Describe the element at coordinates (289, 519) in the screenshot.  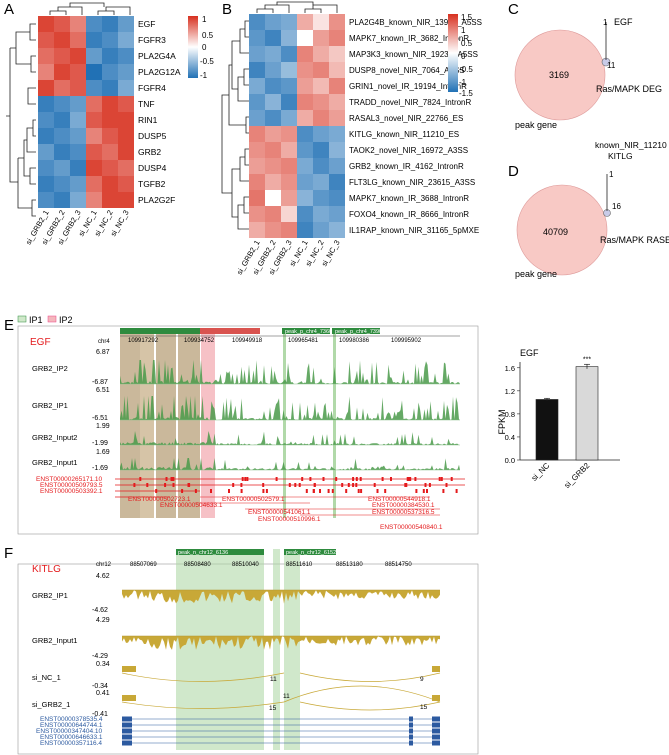
I see `transcript-label: ENST00000510996.1` at that location.